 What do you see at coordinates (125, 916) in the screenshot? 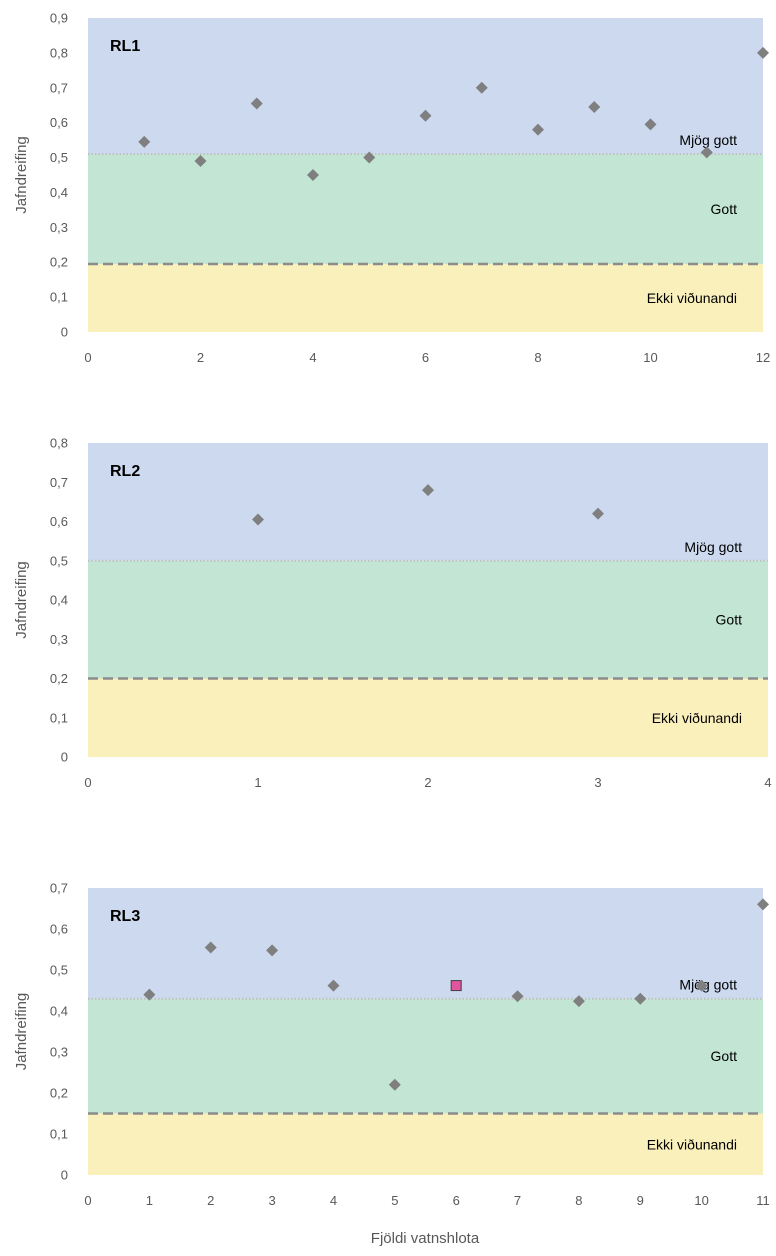
I see `panel-title: RL3` at bounding box center [125, 916].